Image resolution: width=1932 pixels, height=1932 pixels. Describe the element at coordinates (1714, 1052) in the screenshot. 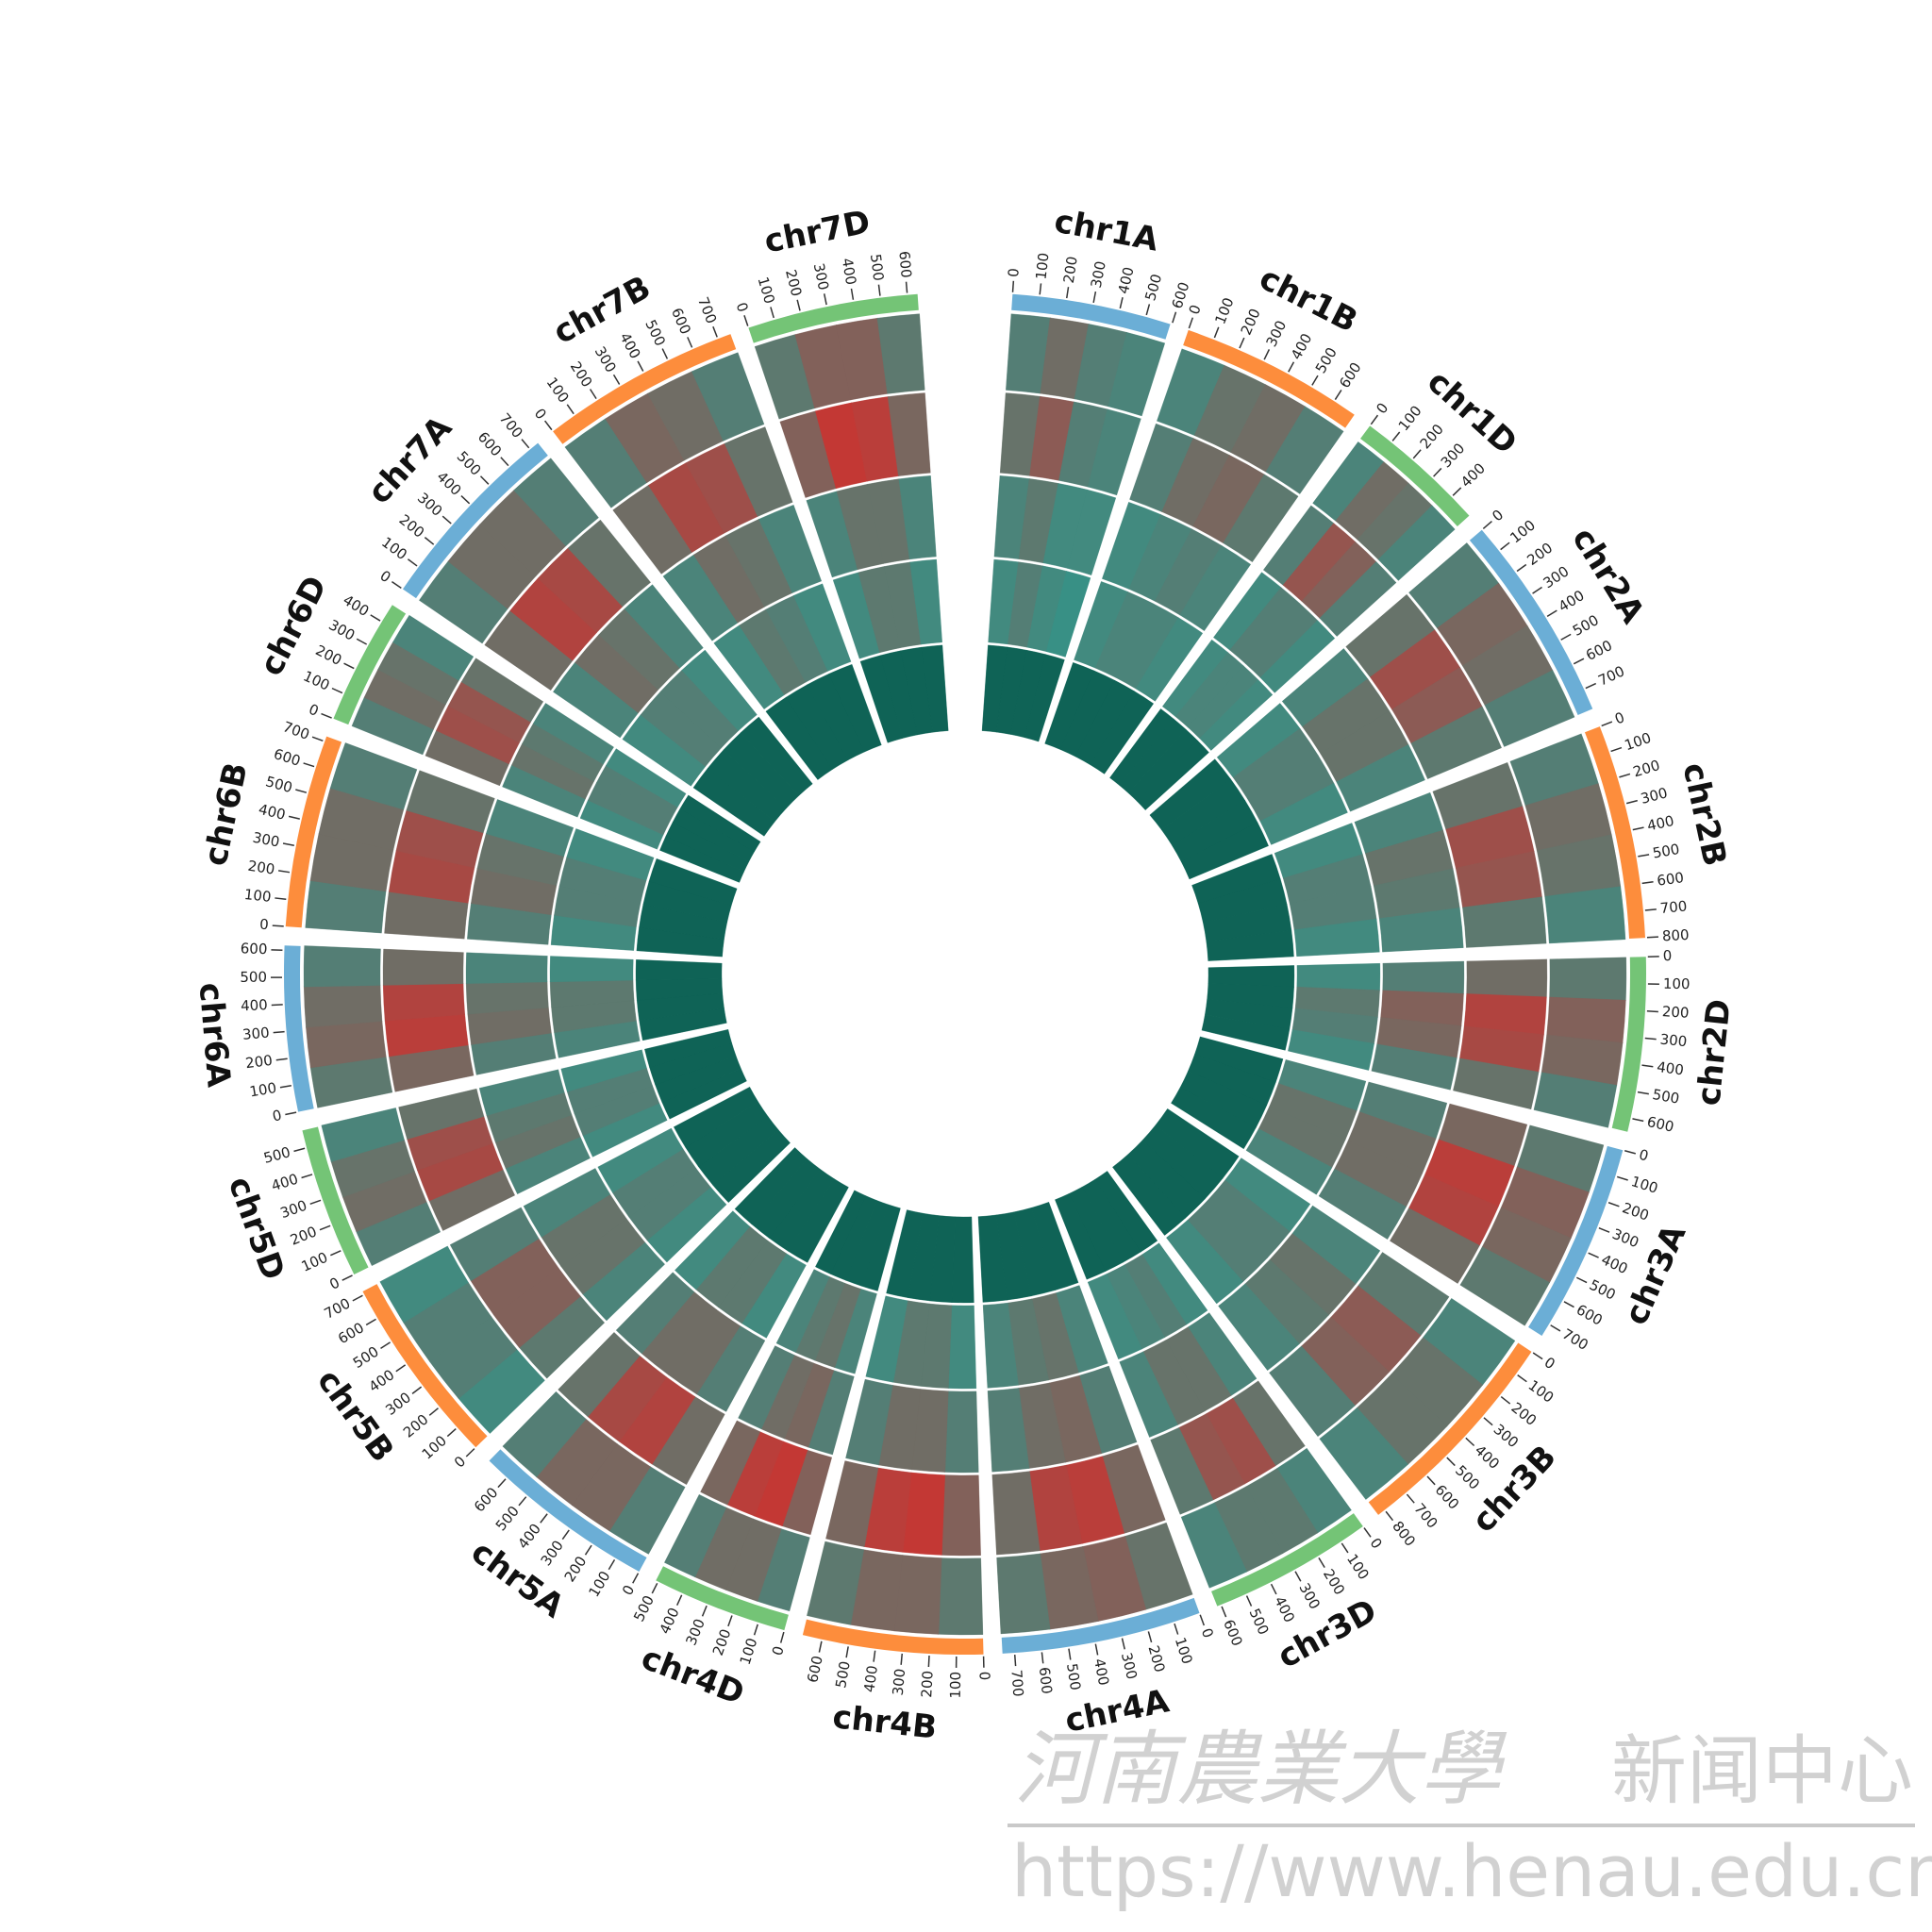

I see `chromosome-name: chr2D` at that location.